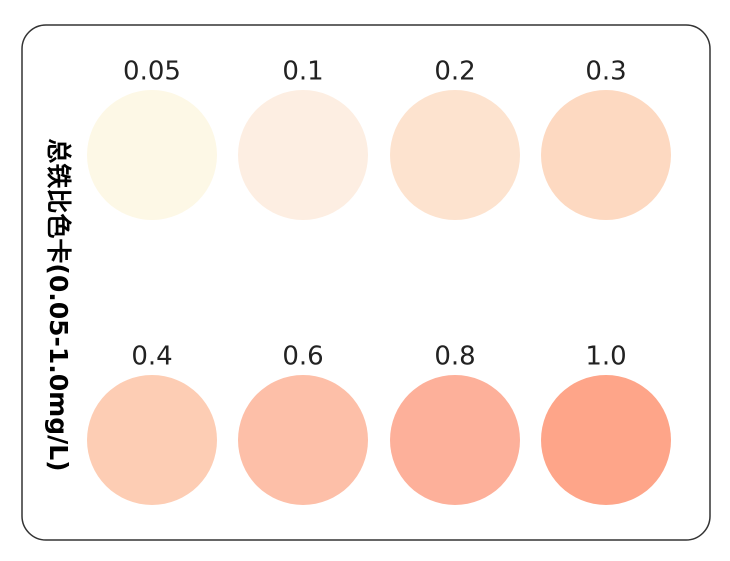 The width and height of the screenshot is (730, 561). What do you see at coordinates (152, 72) in the screenshot?
I see `swatch-label: 0.05` at bounding box center [152, 72].